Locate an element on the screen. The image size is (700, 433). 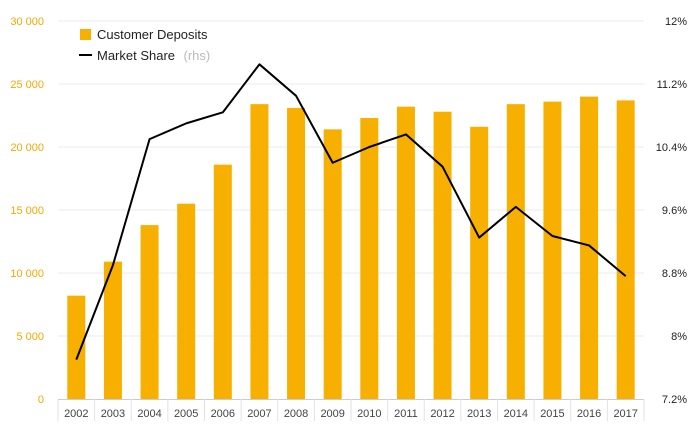
x-tick-label: 2003 is located at coordinates (113, 414).